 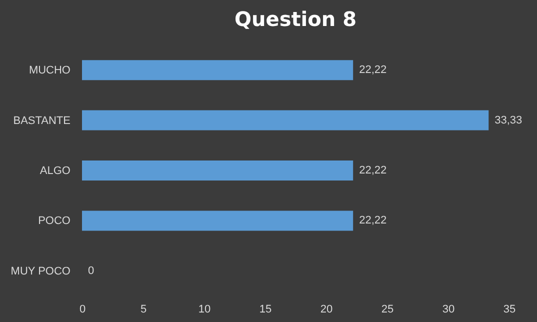 What do you see at coordinates (41, 120) in the screenshot?
I see `y-tick-label: BASTANTE` at bounding box center [41, 120].